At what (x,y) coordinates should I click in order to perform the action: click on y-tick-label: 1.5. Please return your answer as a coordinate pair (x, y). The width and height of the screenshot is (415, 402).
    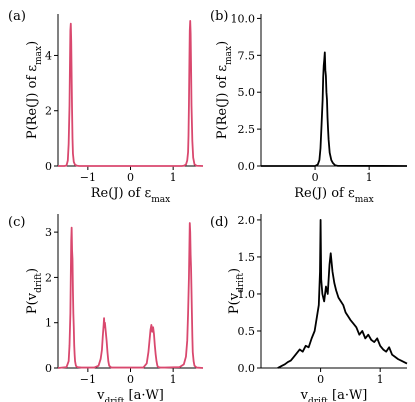
    Looking at the image, I should click on (247, 257).